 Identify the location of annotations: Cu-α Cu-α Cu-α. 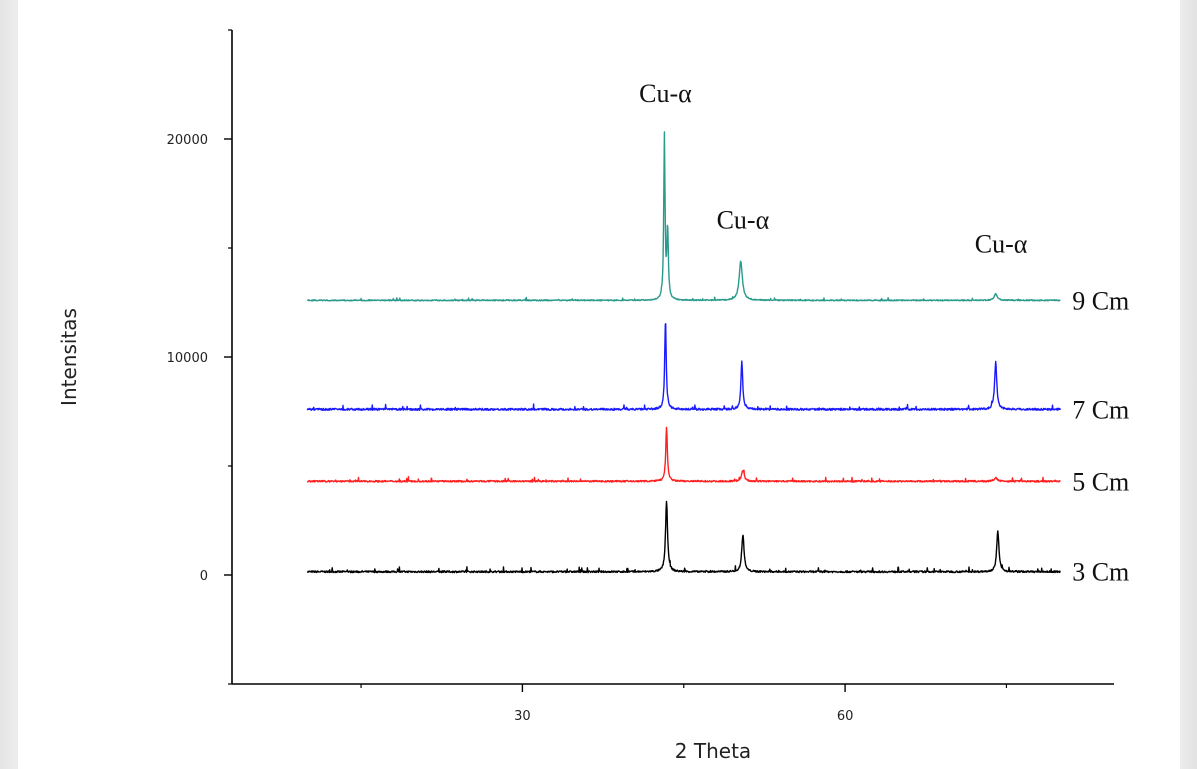
(833, 168).